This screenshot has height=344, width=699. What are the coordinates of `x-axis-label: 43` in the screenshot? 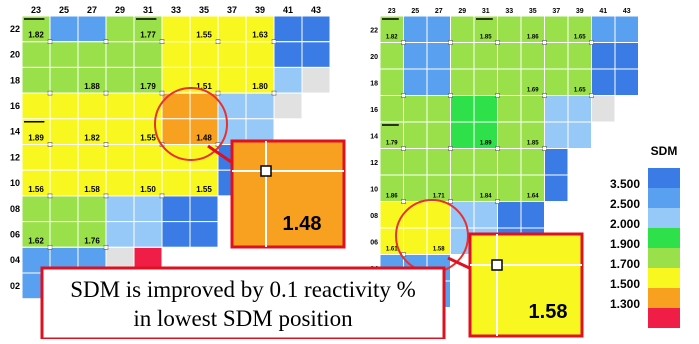 It's located at (627, 11).